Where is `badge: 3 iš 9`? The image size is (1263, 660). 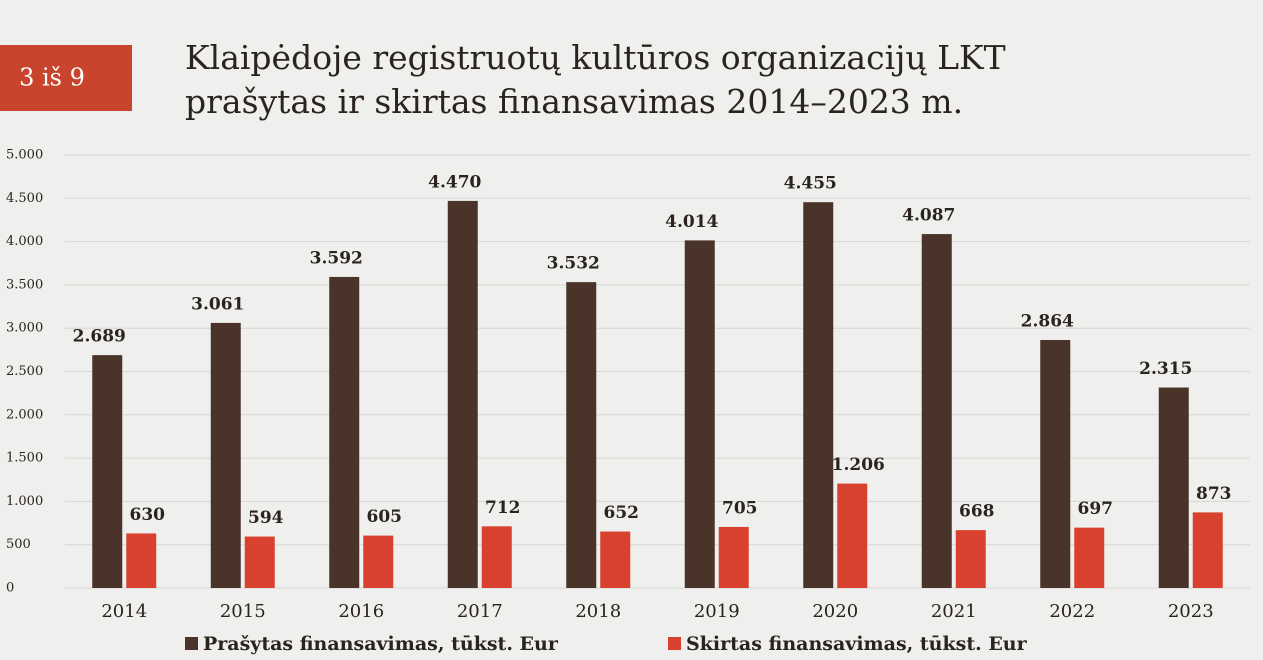 badge: 3 iš 9 is located at coordinates (52, 78).